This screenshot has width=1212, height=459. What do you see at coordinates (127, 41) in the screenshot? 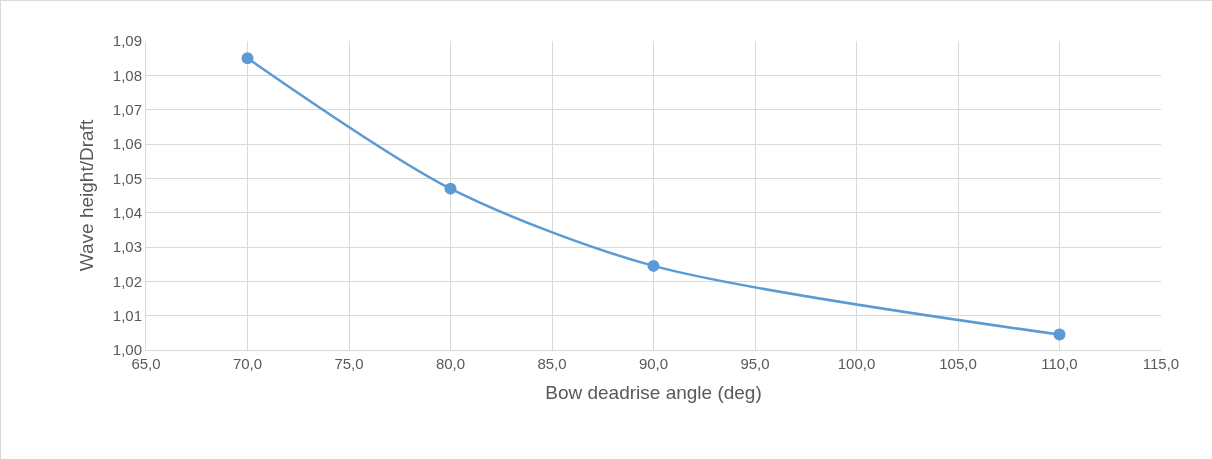
I see `y-tick-label: 1,09` at bounding box center [127, 41].